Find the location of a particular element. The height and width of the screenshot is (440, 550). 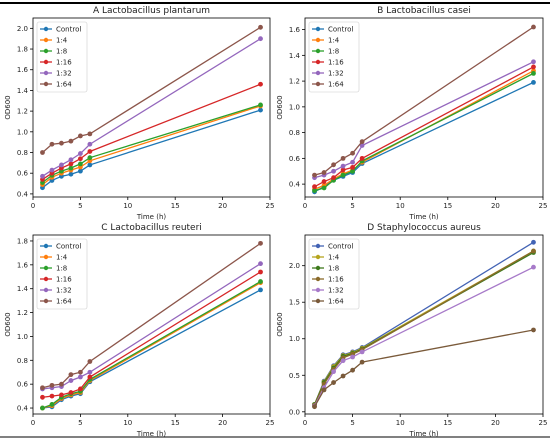

y-tick-label: 1.0 is located at coordinates (22, 337).